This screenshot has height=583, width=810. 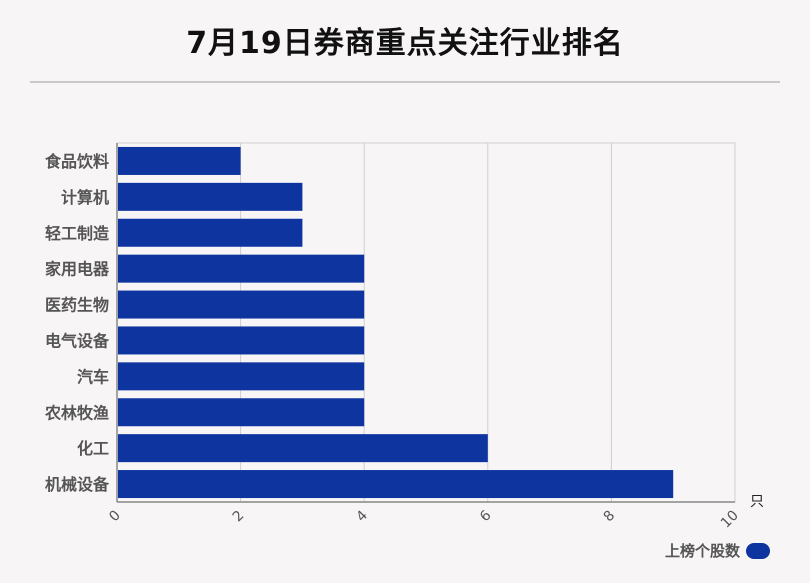 I want to click on y-category-label: 轻工制造, so click(x=77, y=233).